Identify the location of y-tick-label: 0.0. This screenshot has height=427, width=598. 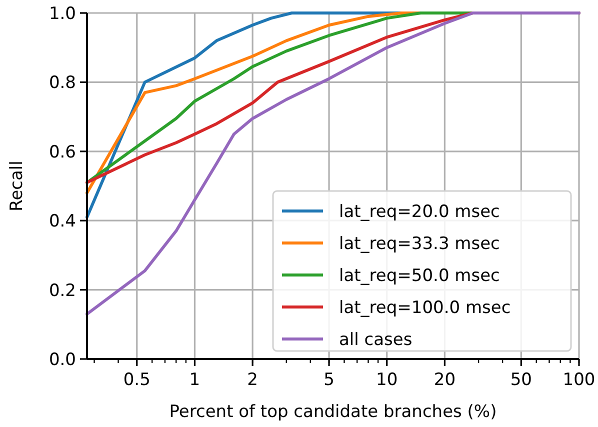
(62, 360).